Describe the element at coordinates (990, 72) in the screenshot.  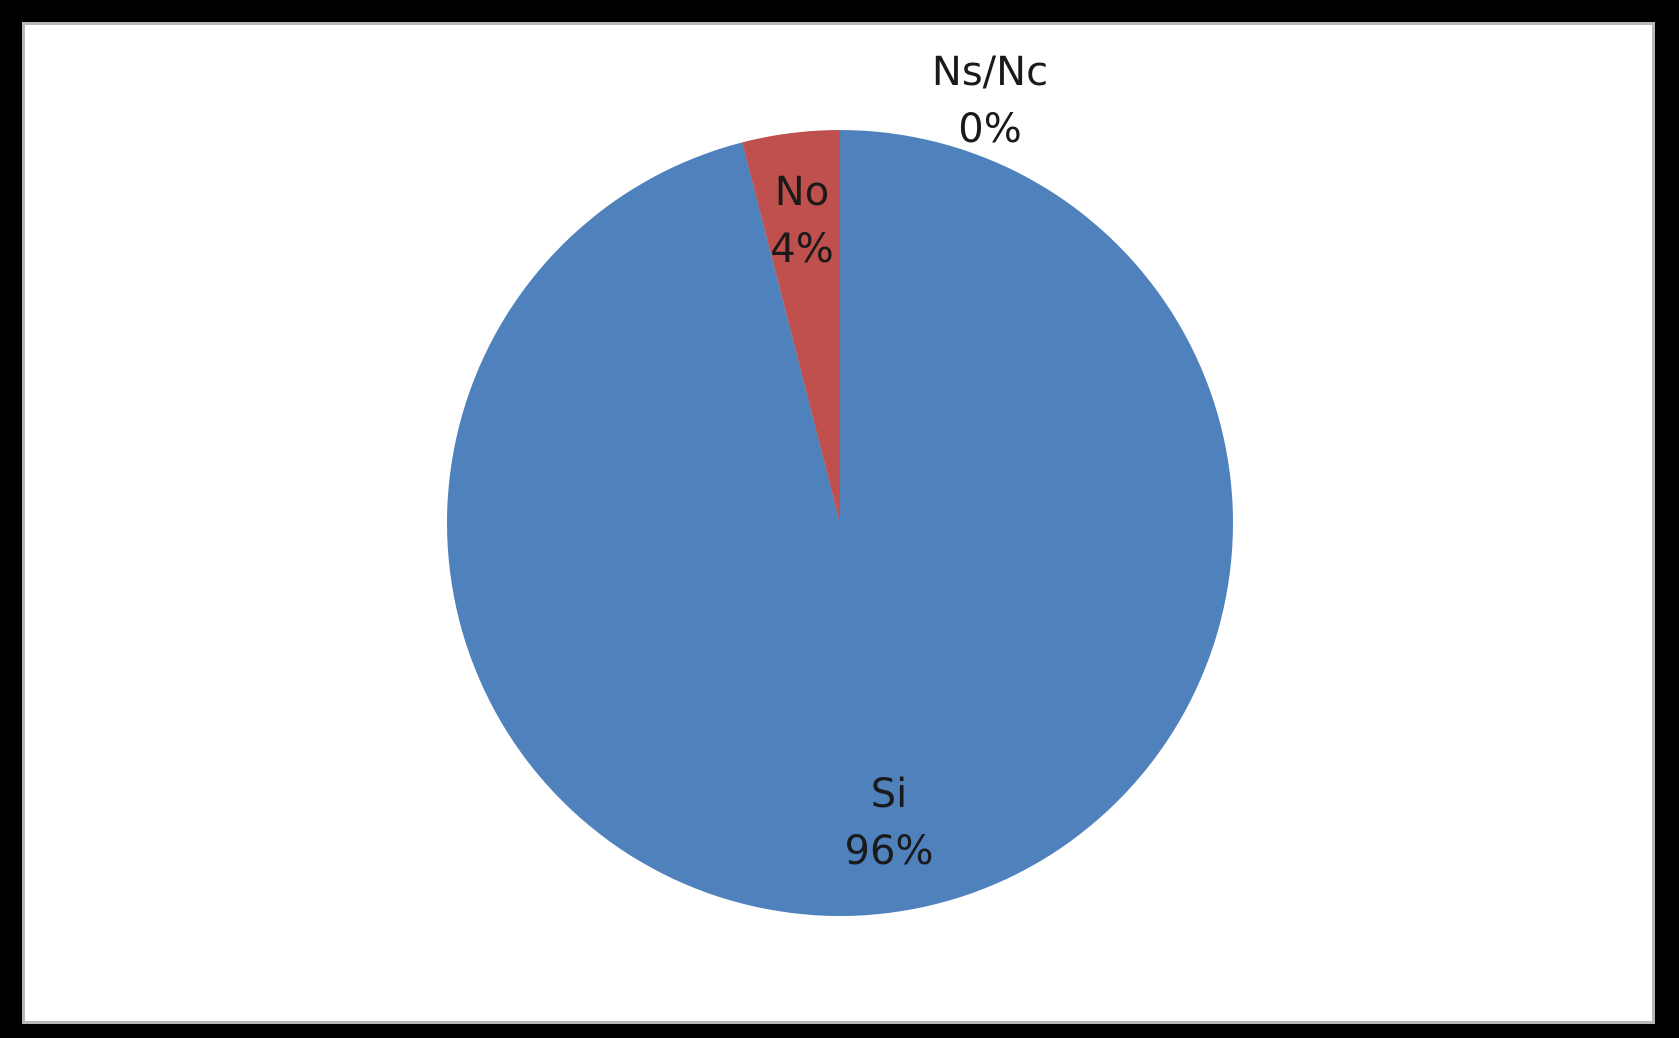
I see `slice-label-nsnc: Ns/Nc` at that location.